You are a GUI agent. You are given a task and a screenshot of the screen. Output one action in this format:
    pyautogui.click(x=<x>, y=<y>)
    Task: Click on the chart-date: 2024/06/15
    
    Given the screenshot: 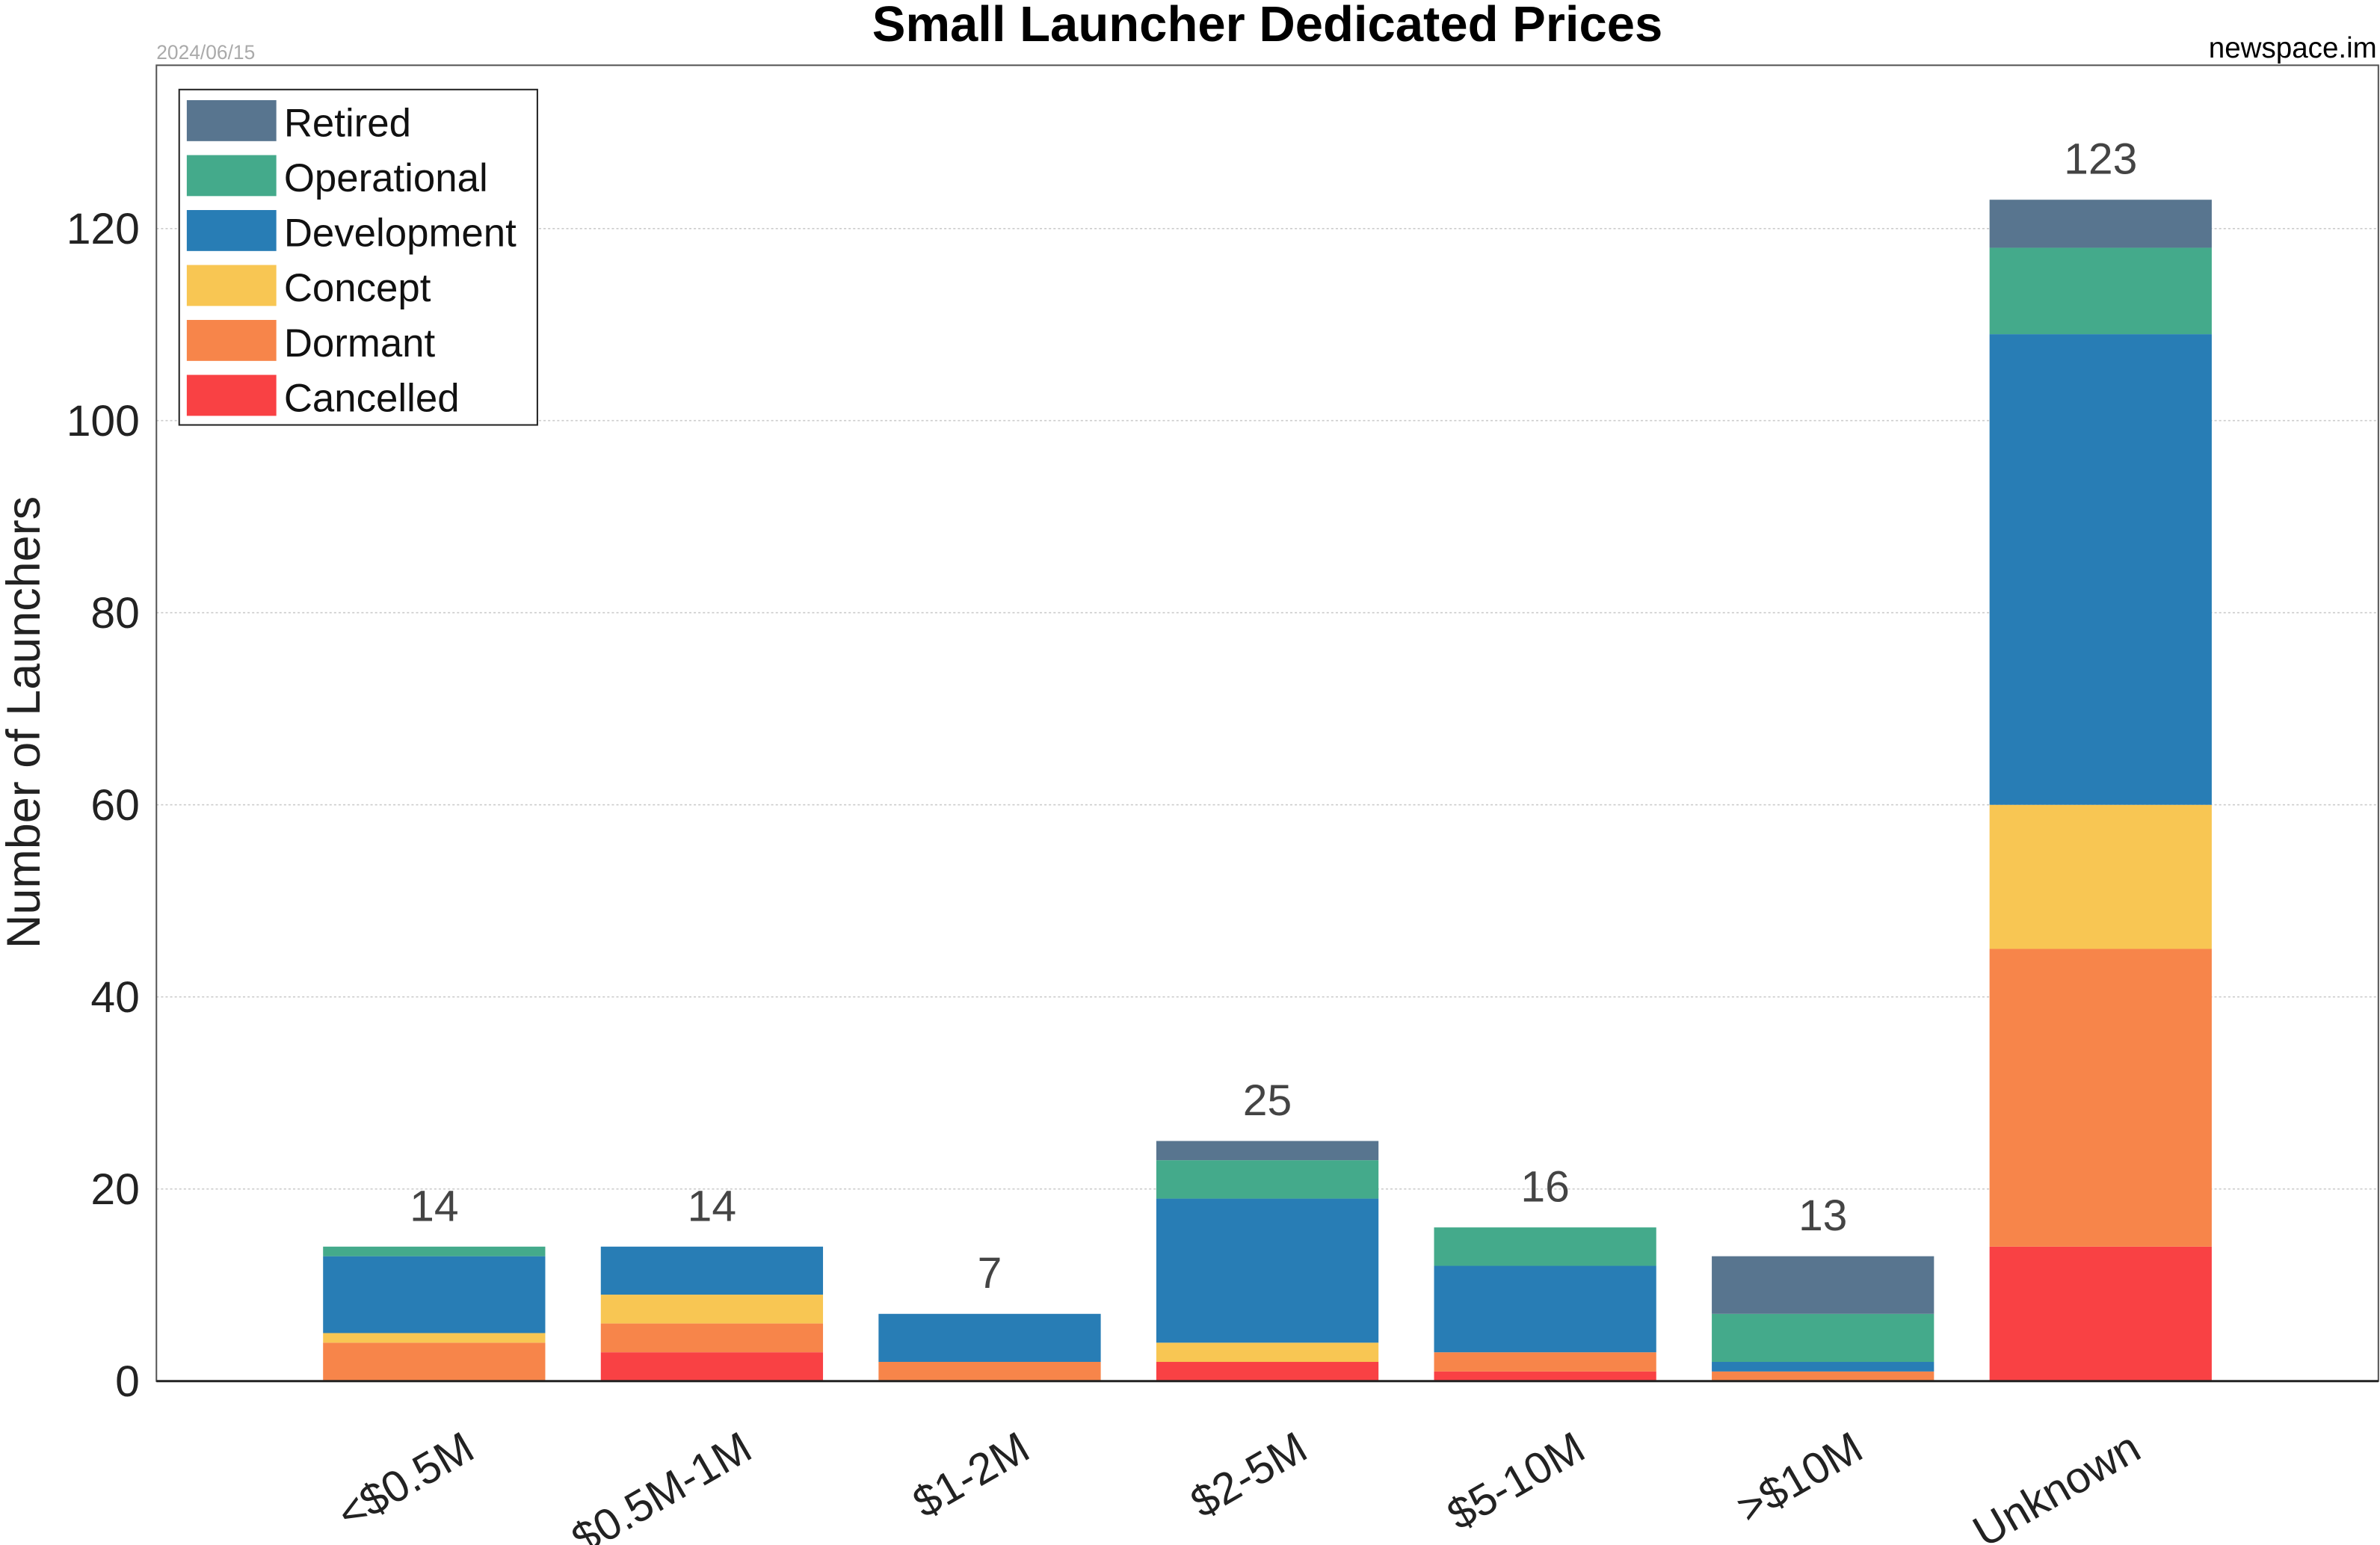 What is the action you would take?
    pyautogui.click(x=205, y=52)
    